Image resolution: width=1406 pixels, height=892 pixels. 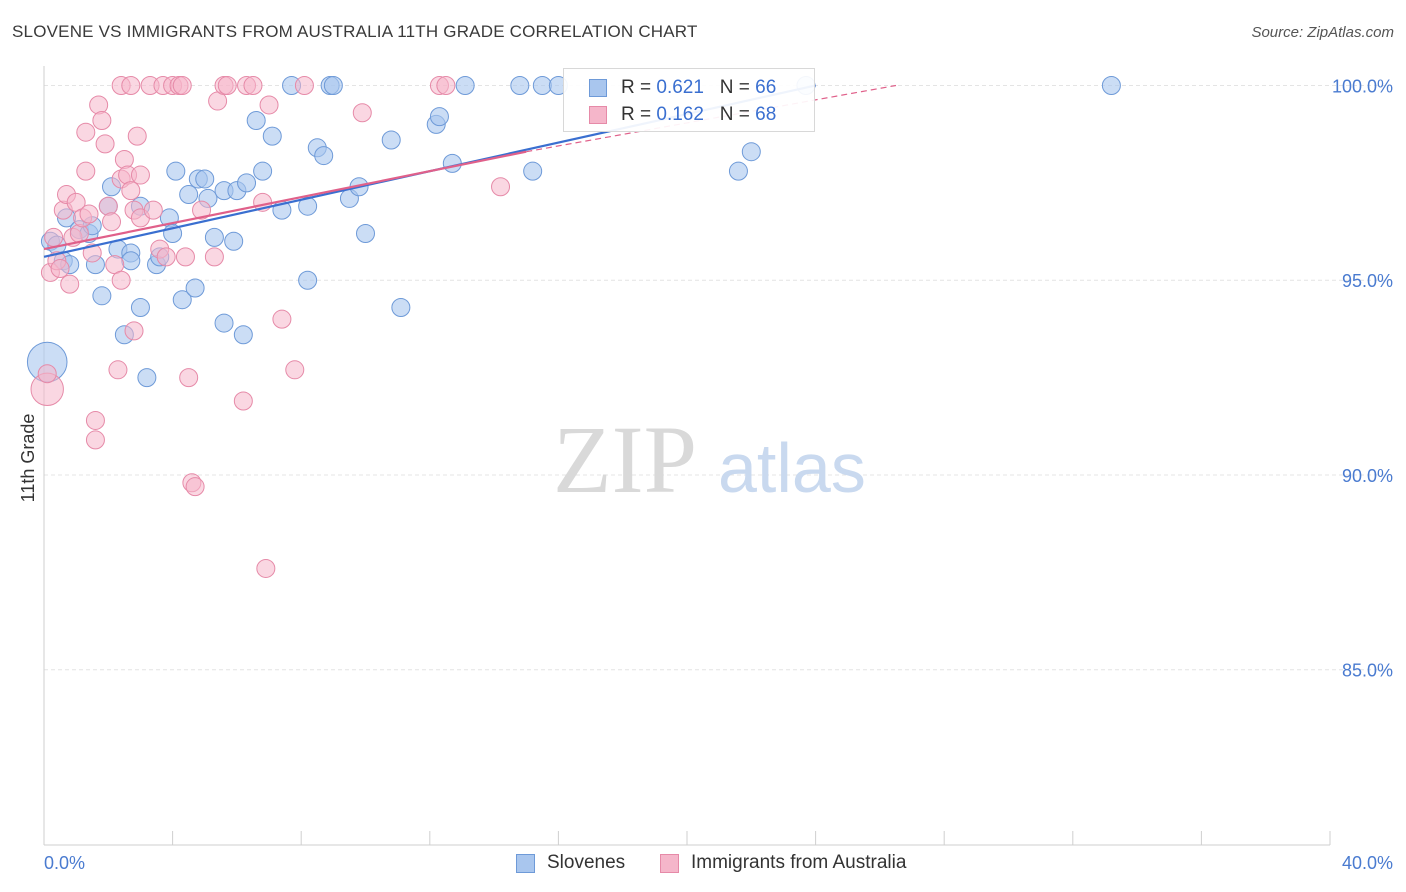 I want to click on source-note: Source: ZipAtlas.com, so click(x=1322, y=32).